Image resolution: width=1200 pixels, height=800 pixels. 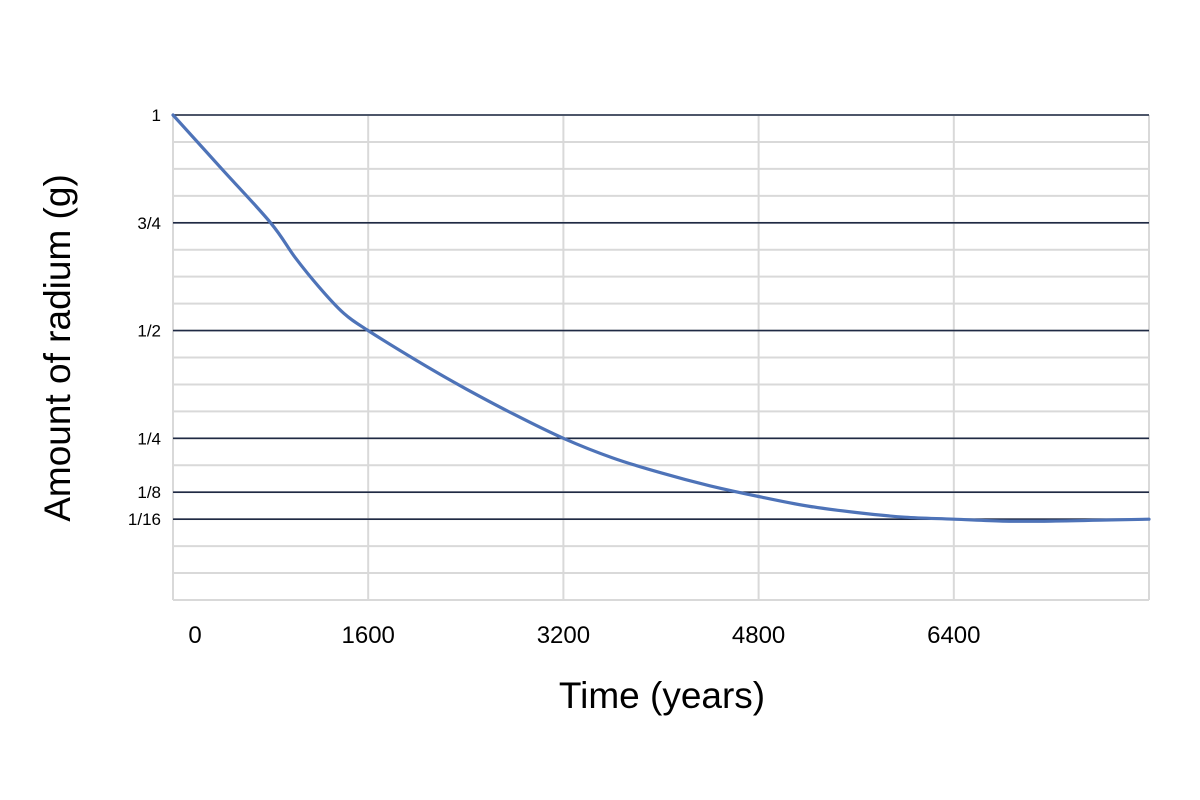 I want to click on x-tick-labels: 0 1600 3200 4800 6400, so click(x=584, y=635).